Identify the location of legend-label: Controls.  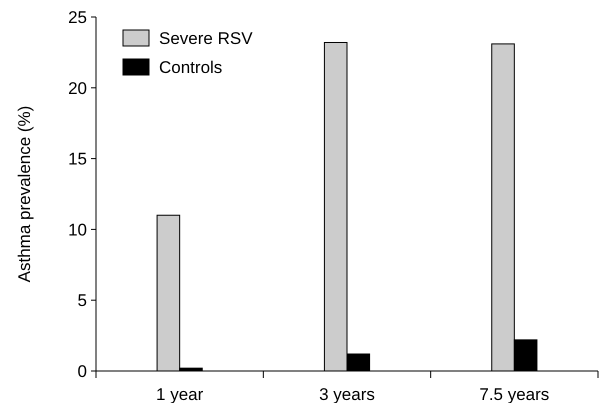
(190, 67).